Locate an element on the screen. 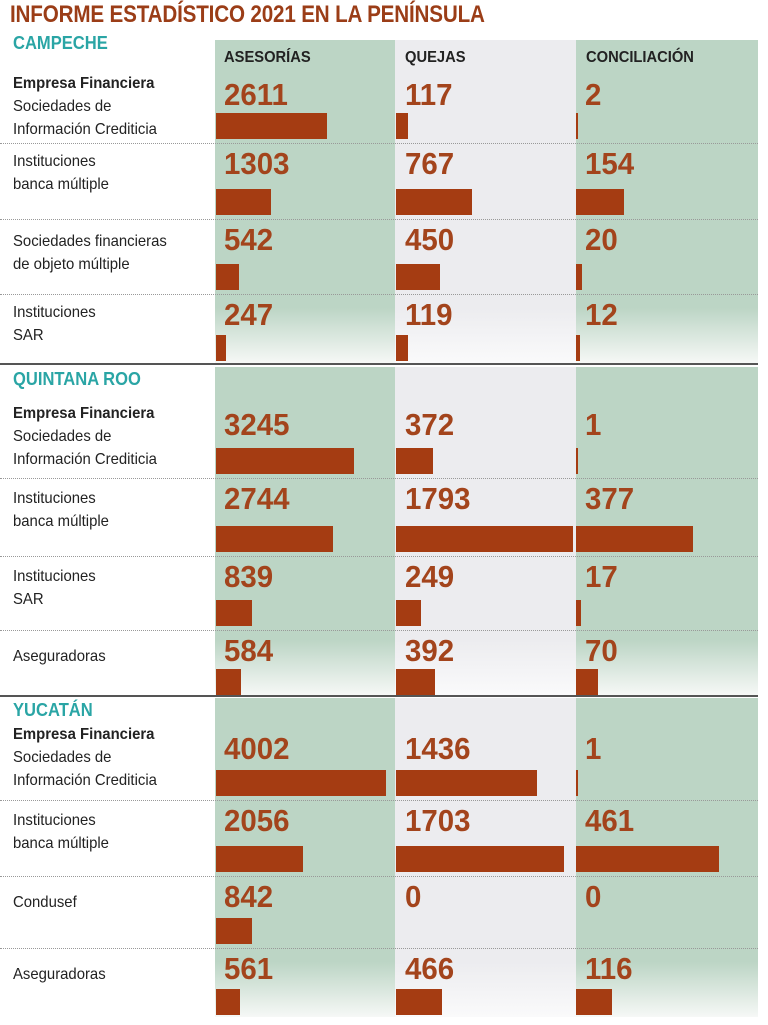 This screenshot has height=1025, width=768. value-asesorias: 3245 is located at coordinates (257, 424).